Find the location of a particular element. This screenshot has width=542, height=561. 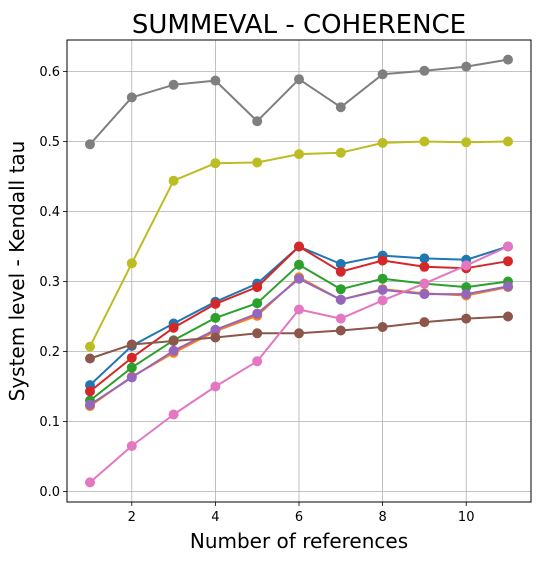

chart-title: SUMMEVAL - COHERENCE is located at coordinates (299, 25).